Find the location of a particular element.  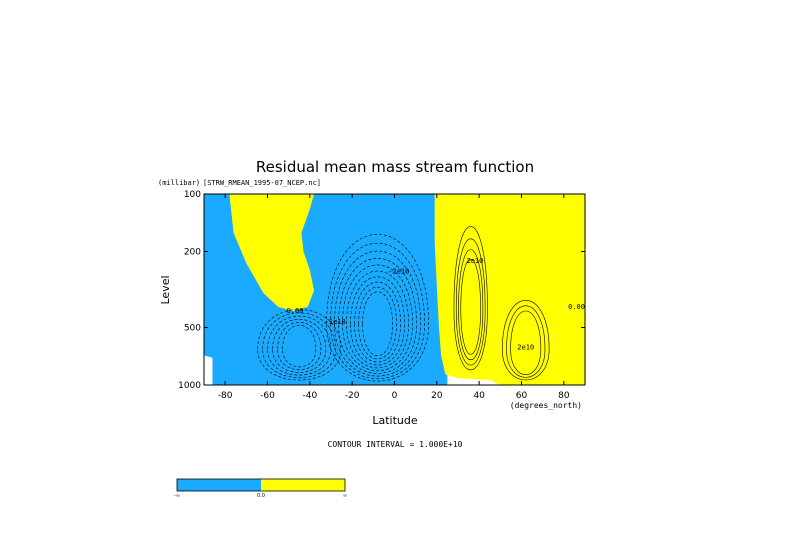

x-axis-label: Latitude is located at coordinates (395, 420).